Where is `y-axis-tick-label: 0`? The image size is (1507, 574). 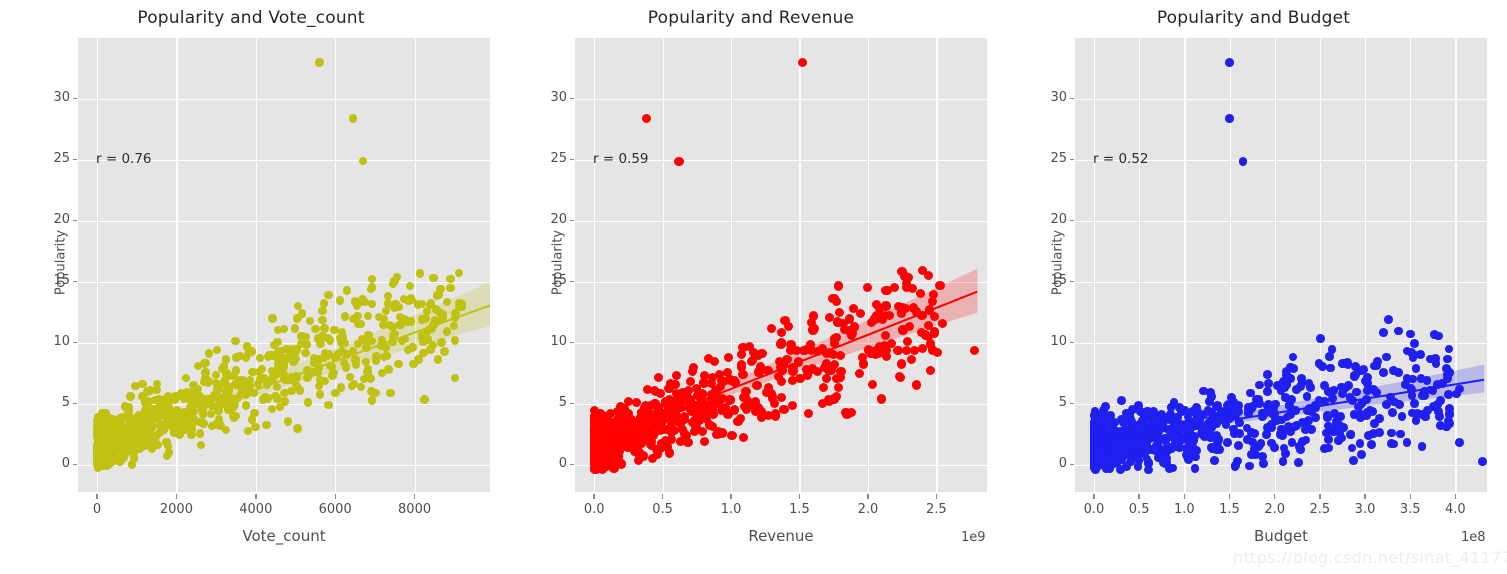
y-axis-tick-label: 0 is located at coordinates (58, 463).